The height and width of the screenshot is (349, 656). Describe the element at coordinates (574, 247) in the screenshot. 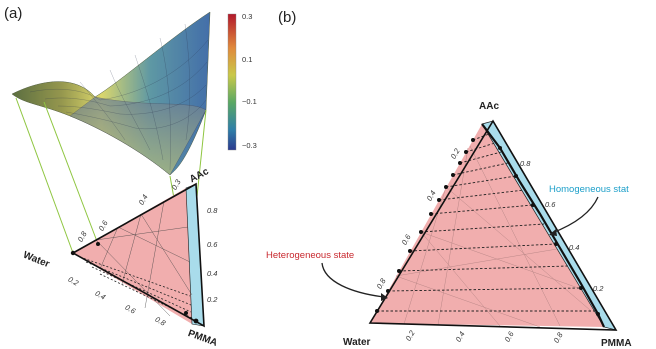

I see `tick-right-b: 0.4` at that location.